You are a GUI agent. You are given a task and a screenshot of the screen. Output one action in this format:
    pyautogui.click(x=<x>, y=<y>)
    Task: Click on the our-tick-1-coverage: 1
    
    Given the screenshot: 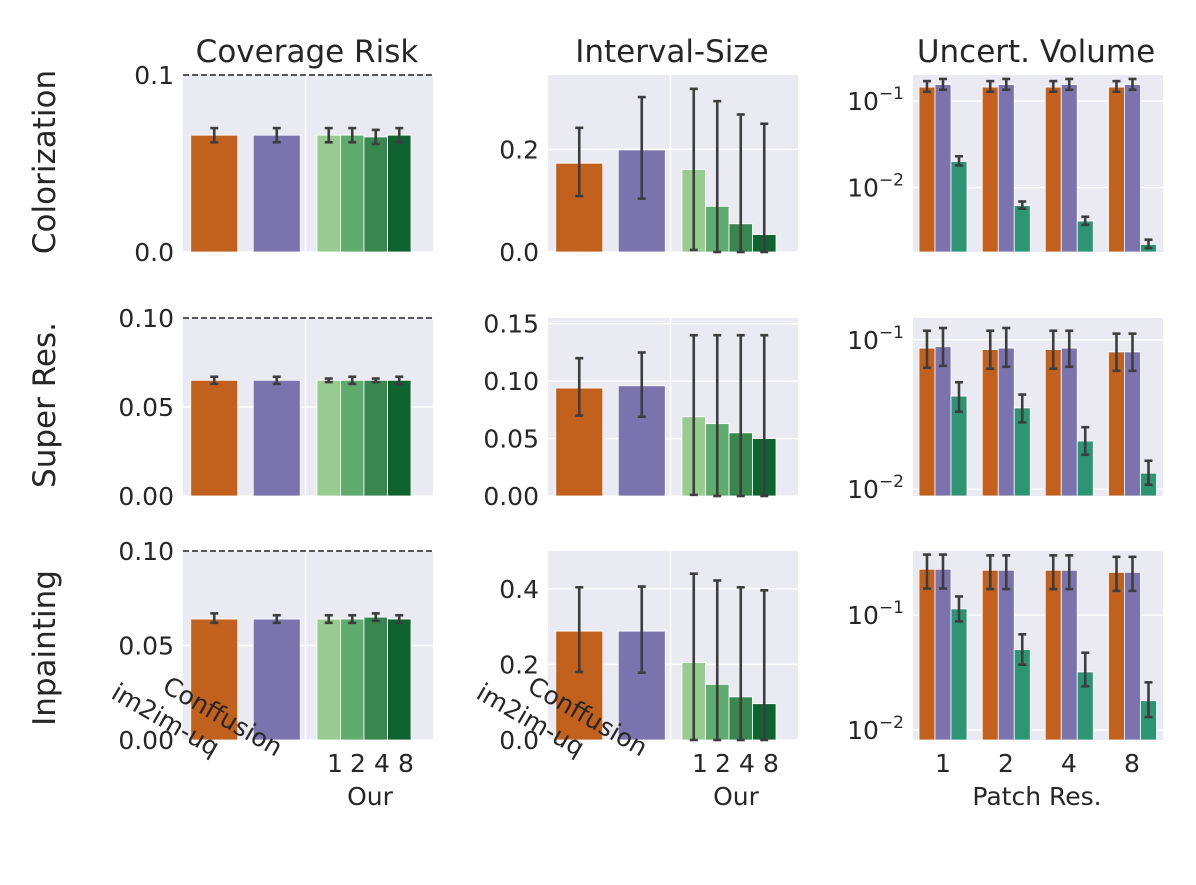 What is the action you would take?
    pyautogui.click(x=335, y=763)
    